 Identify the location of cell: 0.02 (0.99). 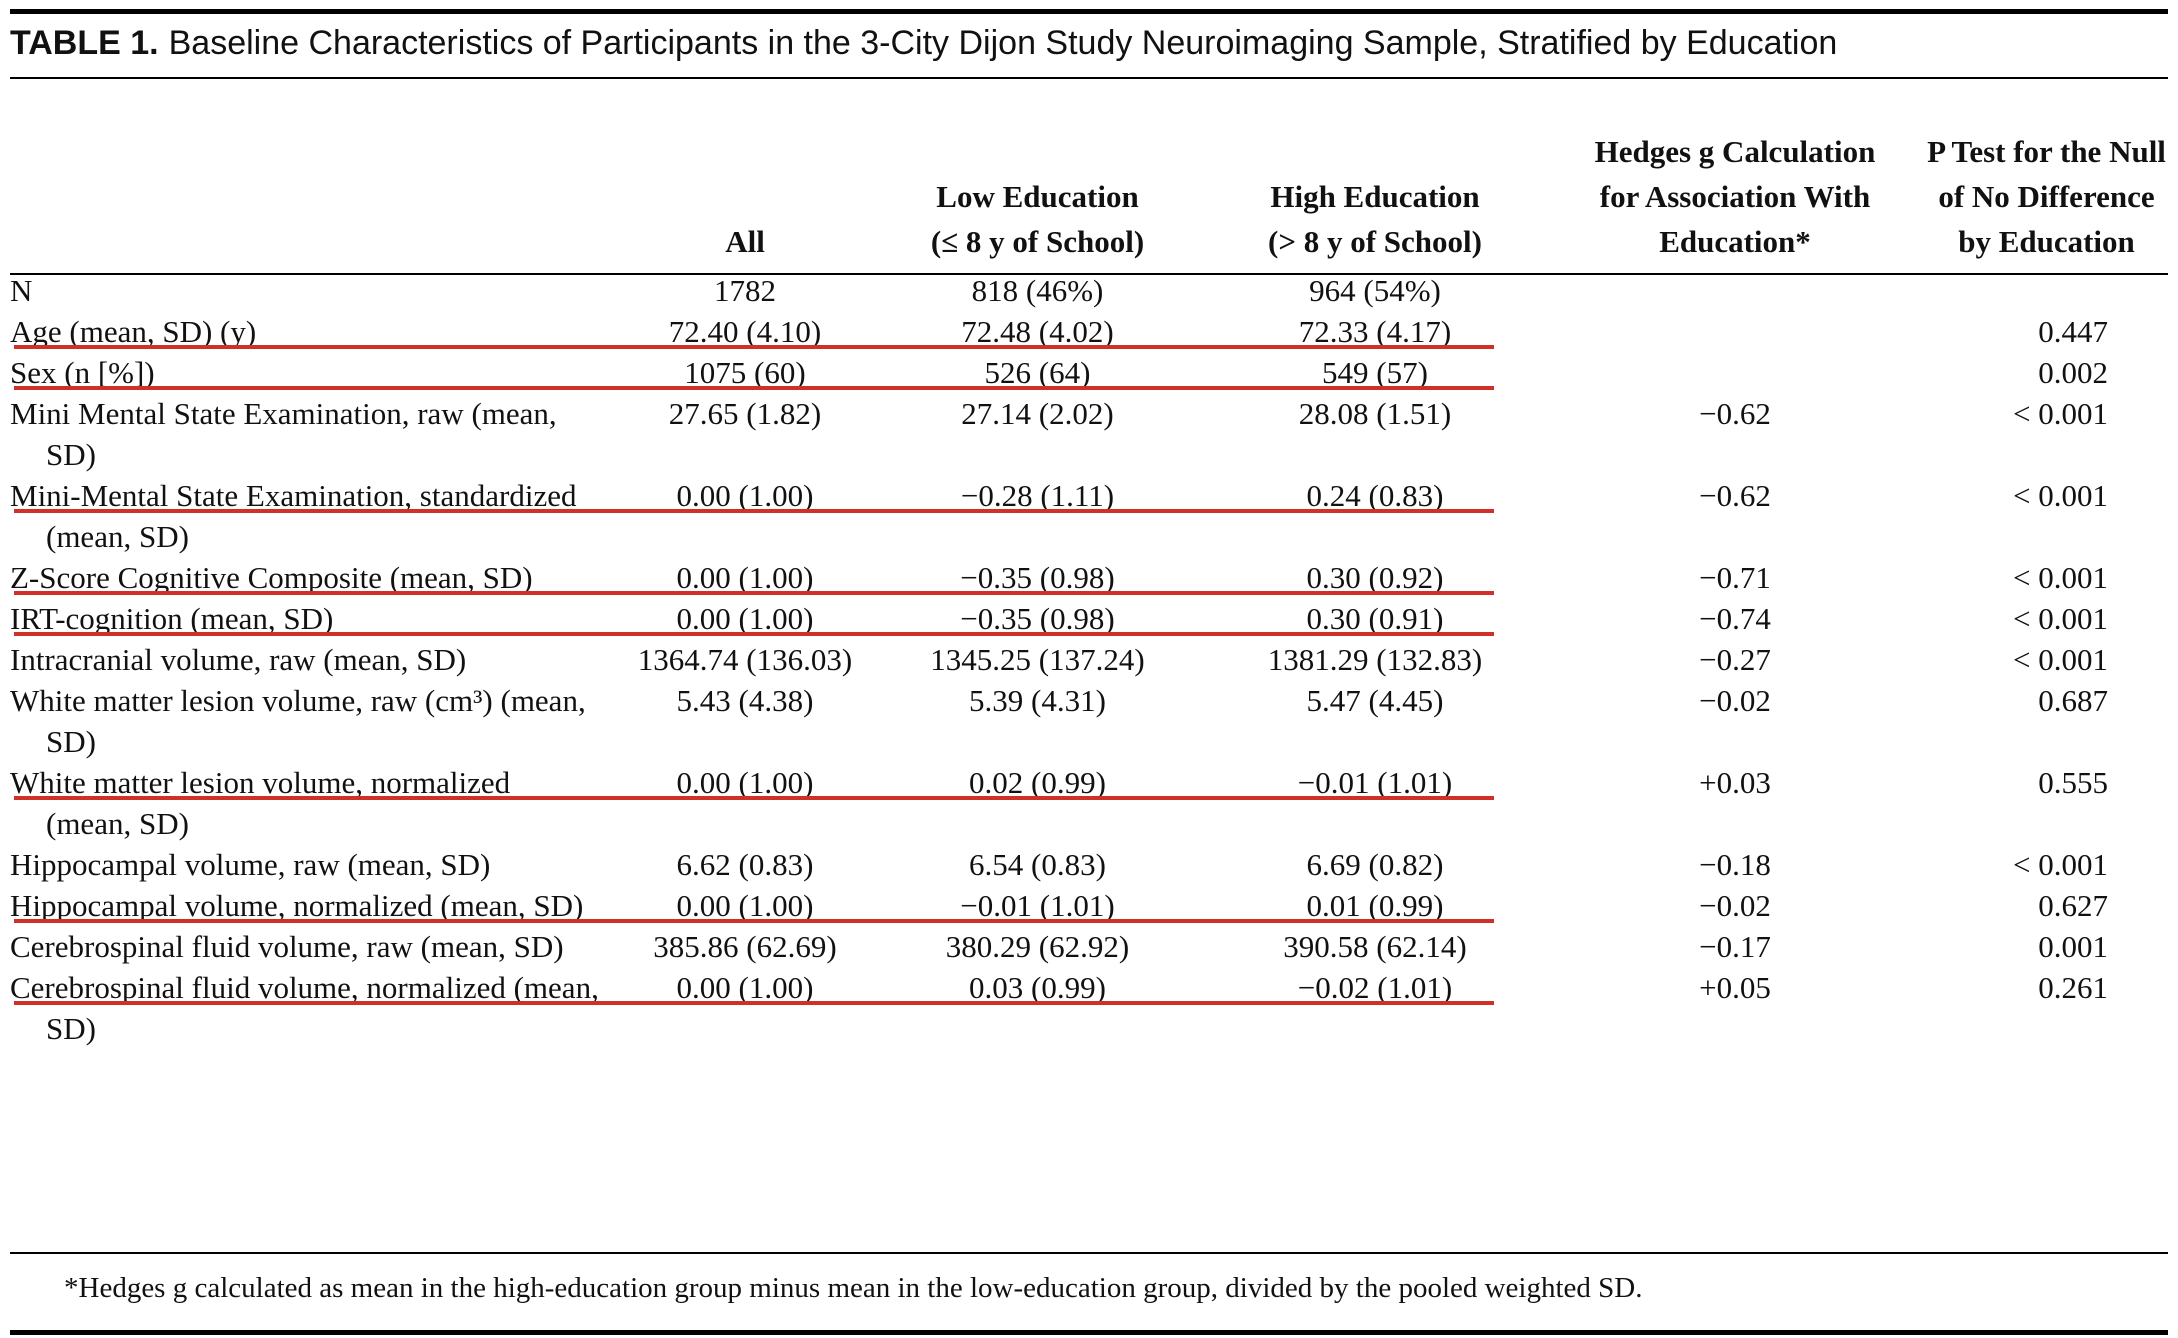
(1037, 782).